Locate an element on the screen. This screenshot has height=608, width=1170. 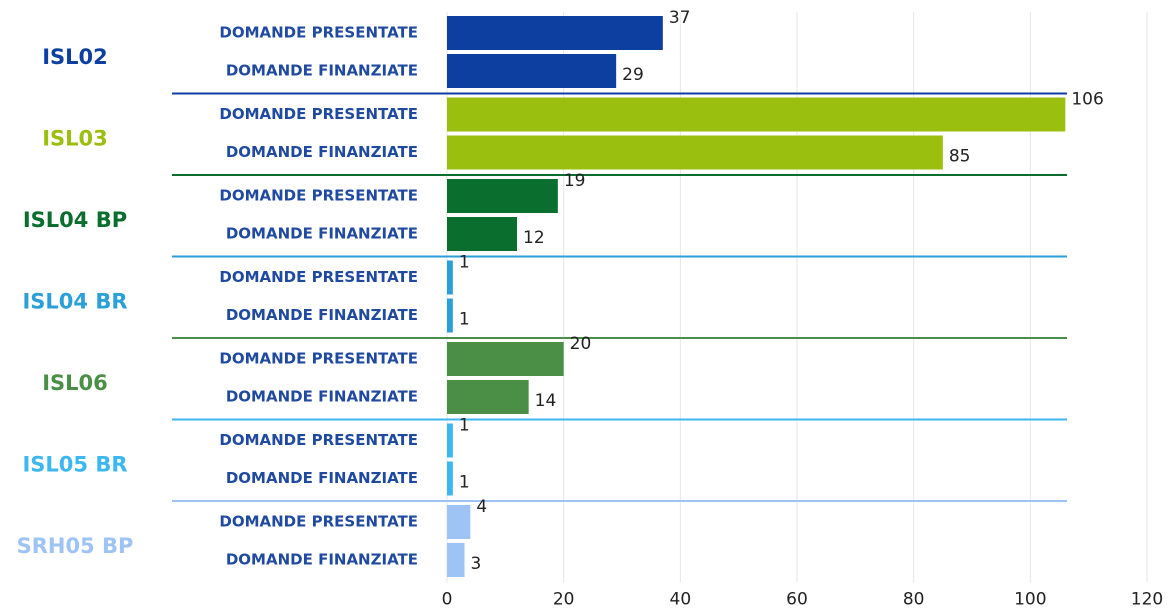
group-label: ISL04 BP is located at coordinates (75, 220).